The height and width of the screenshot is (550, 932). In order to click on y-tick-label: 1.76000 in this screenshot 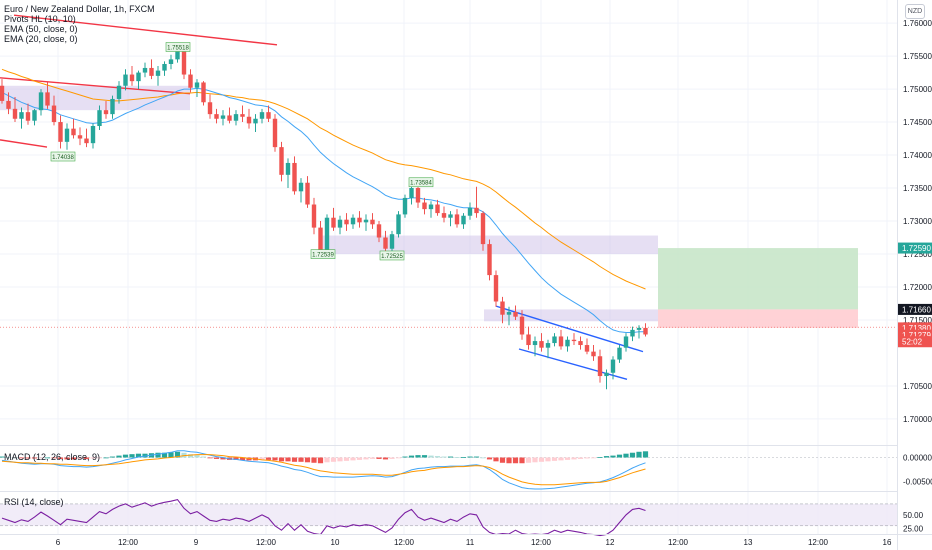, I will do `click(917, 23)`.